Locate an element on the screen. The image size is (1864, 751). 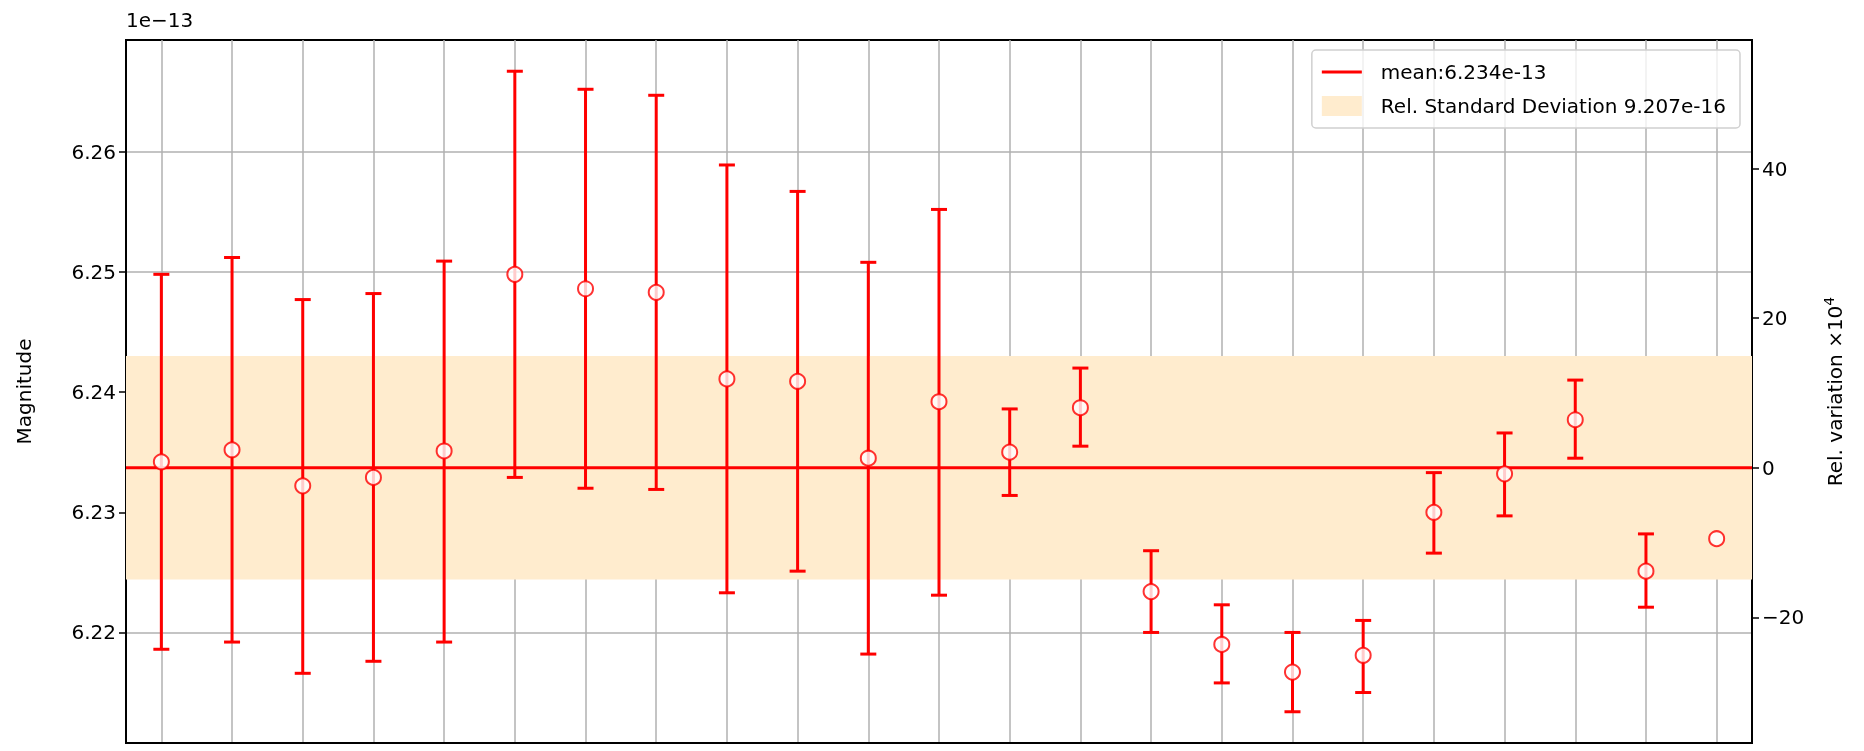
y2-tick-label: 20 is located at coordinates (1775, 318).